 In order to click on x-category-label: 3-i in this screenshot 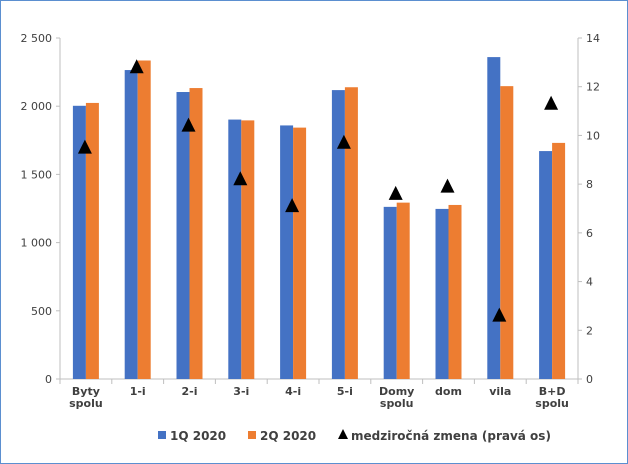, I will do `click(241, 391)`.